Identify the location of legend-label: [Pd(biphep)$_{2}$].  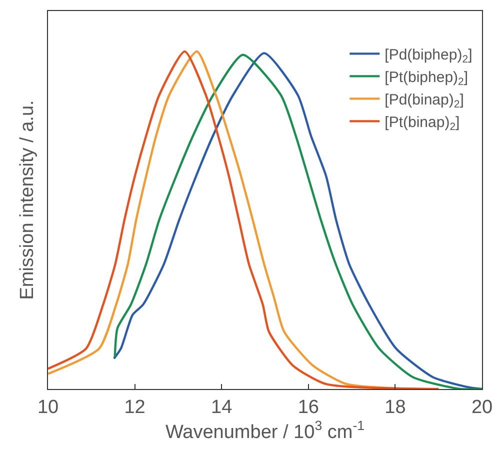
(428, 56).